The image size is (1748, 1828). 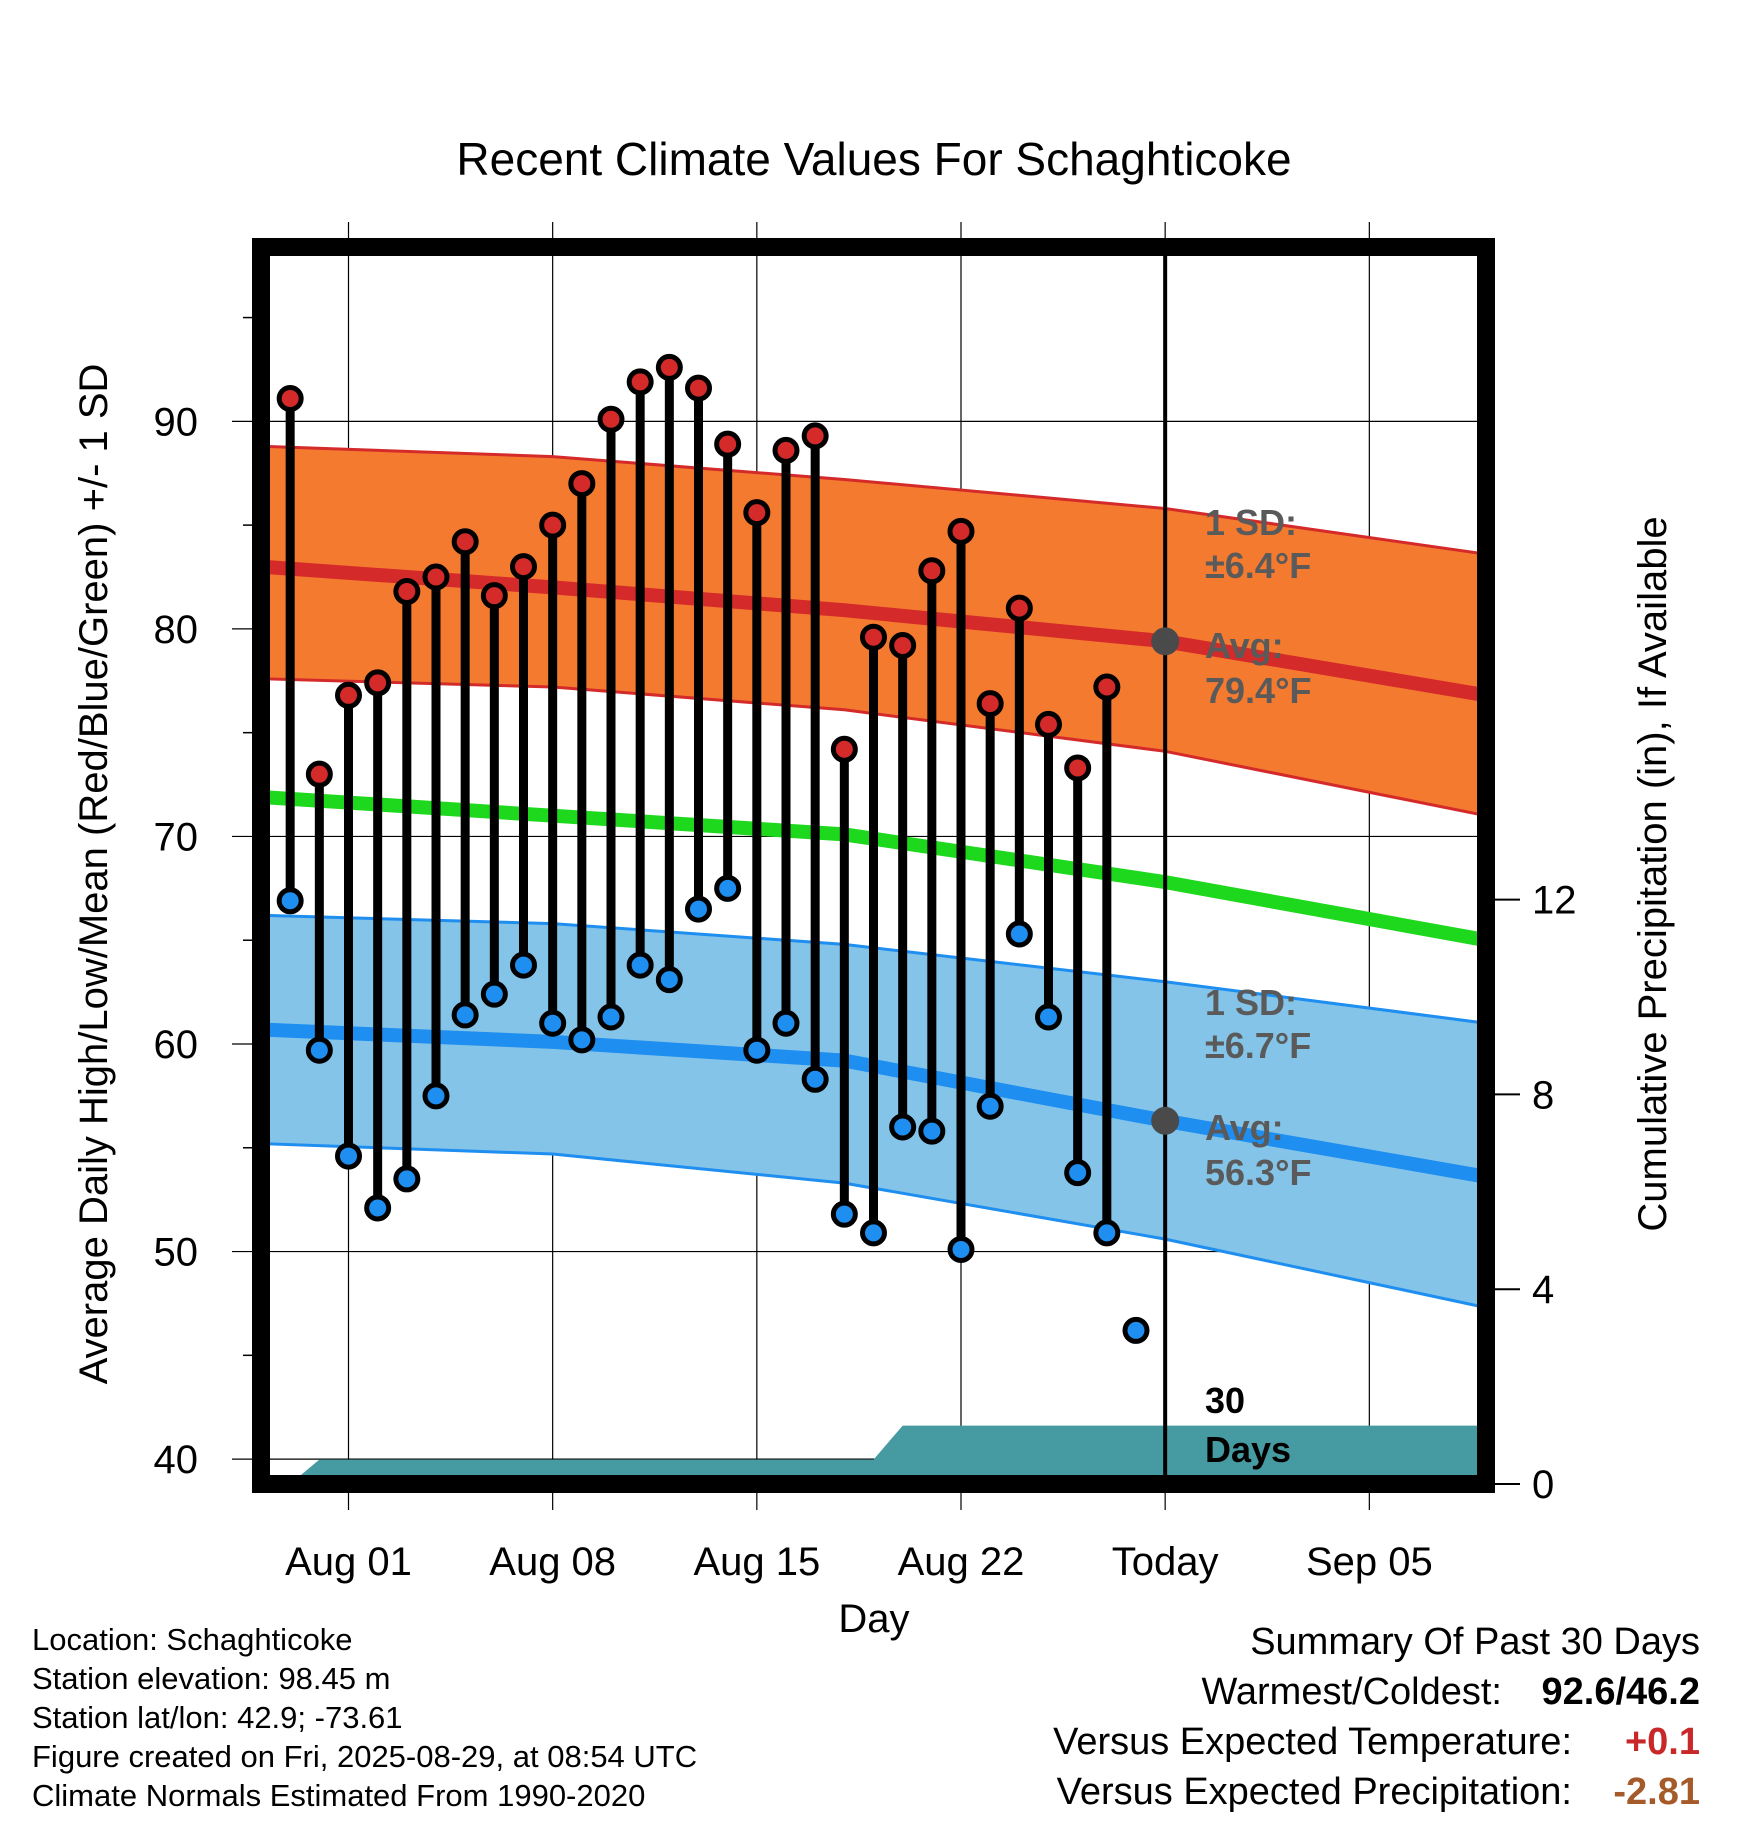 I want to click on y-tick-label-left: 60, so click(x=176, y=1045).